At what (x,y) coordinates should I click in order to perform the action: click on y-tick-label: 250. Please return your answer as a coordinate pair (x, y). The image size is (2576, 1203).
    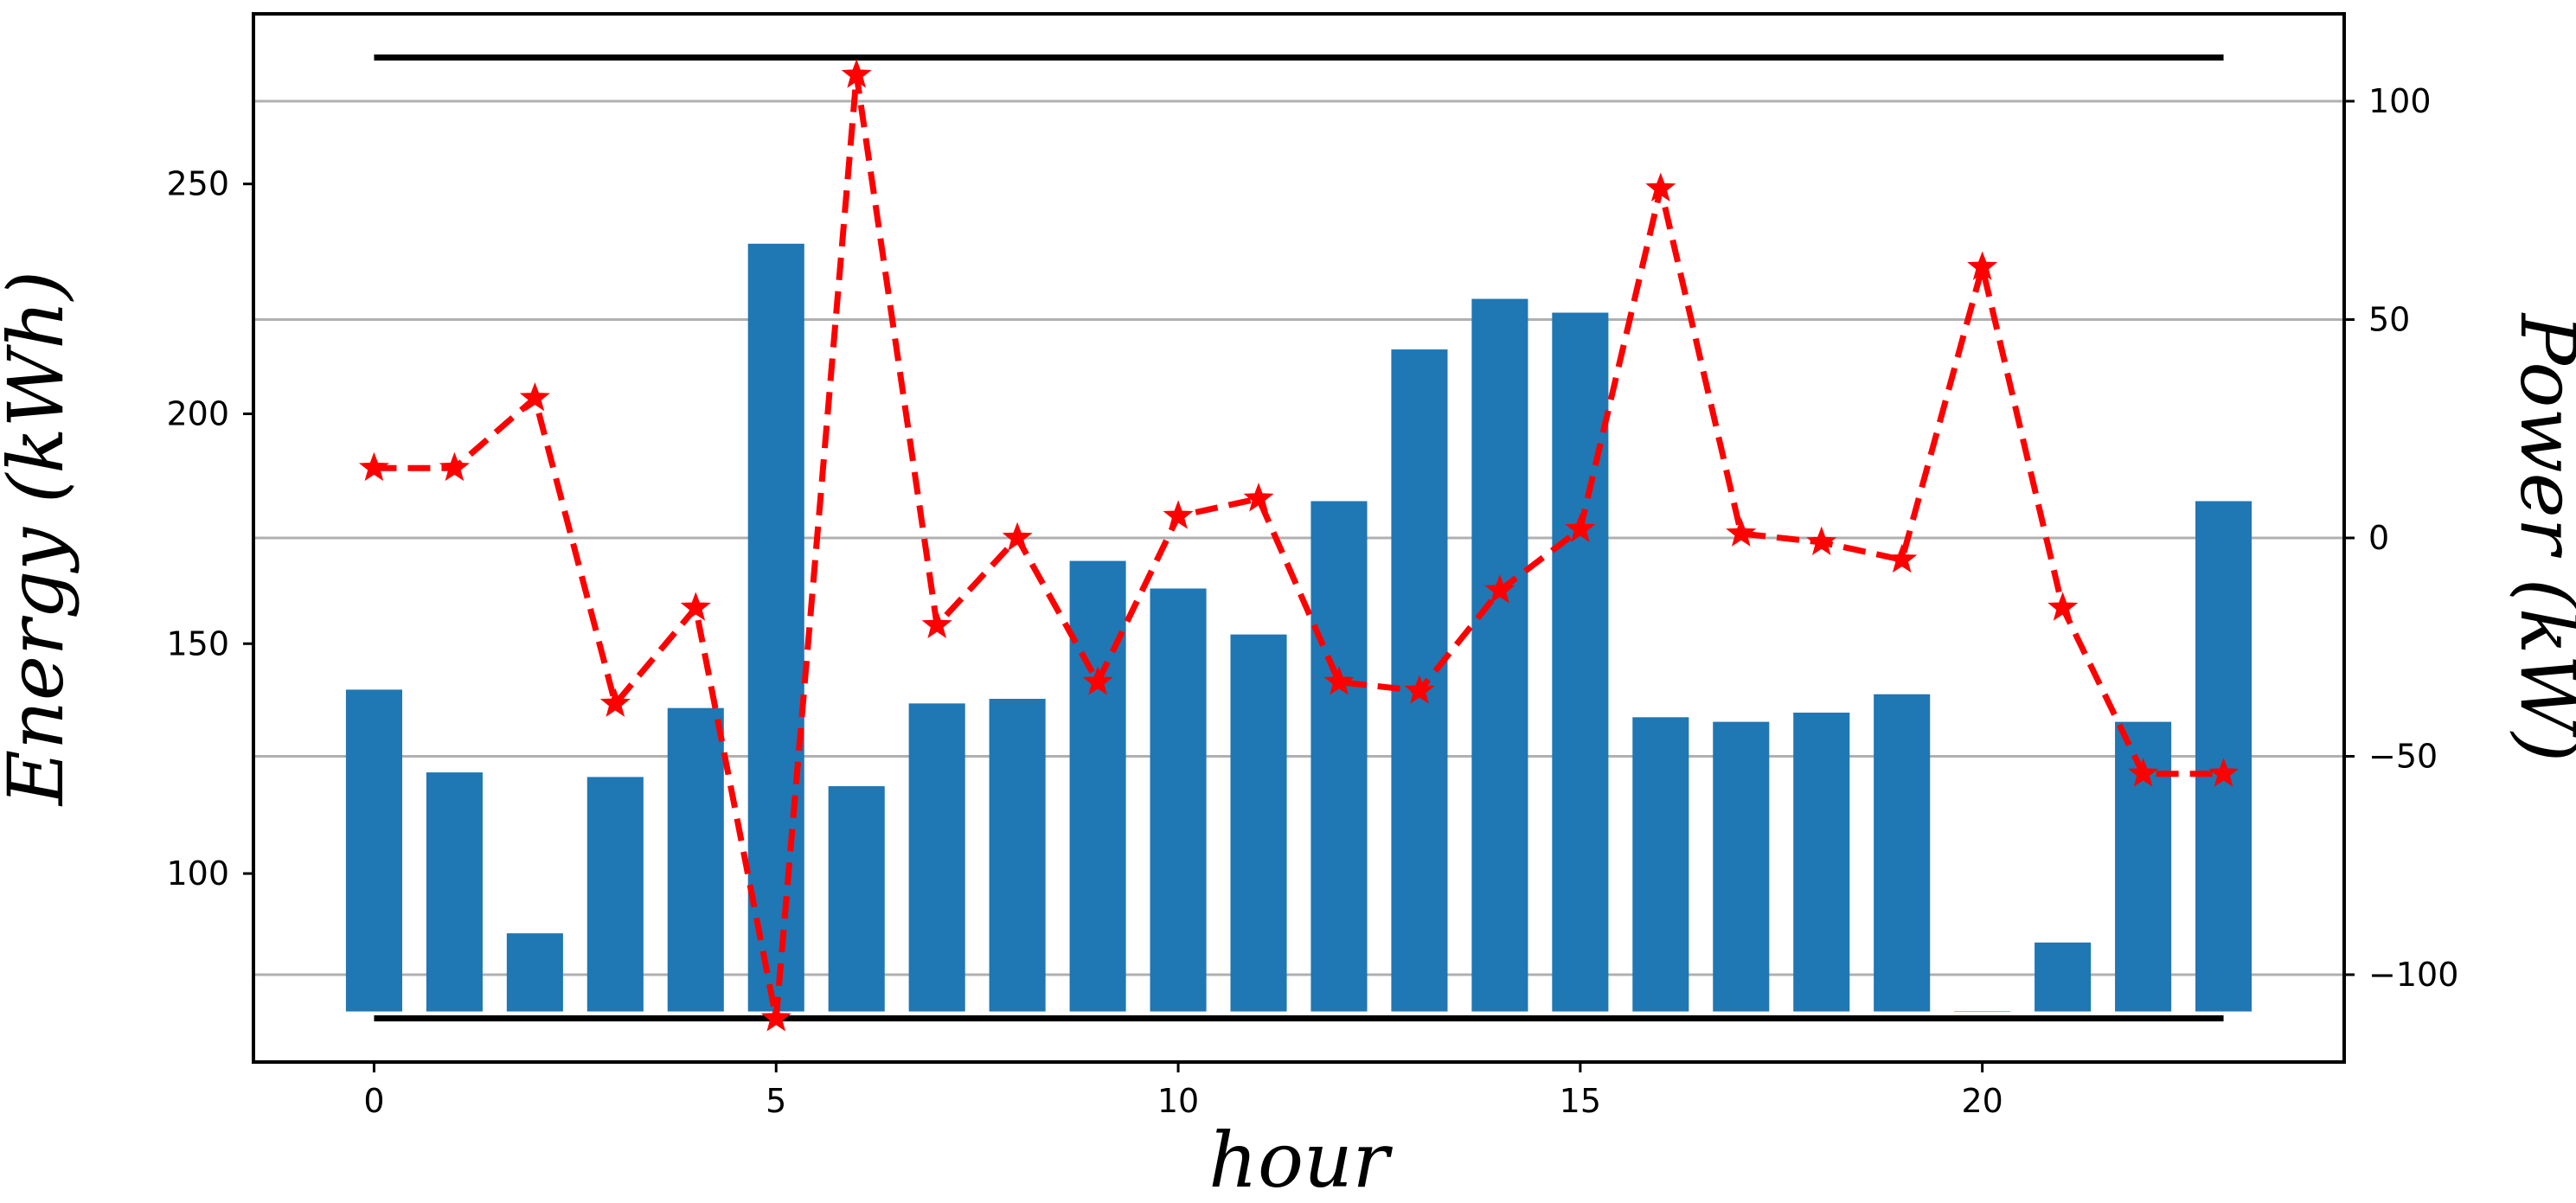
    Looking at the image, I should click on (197, 184).